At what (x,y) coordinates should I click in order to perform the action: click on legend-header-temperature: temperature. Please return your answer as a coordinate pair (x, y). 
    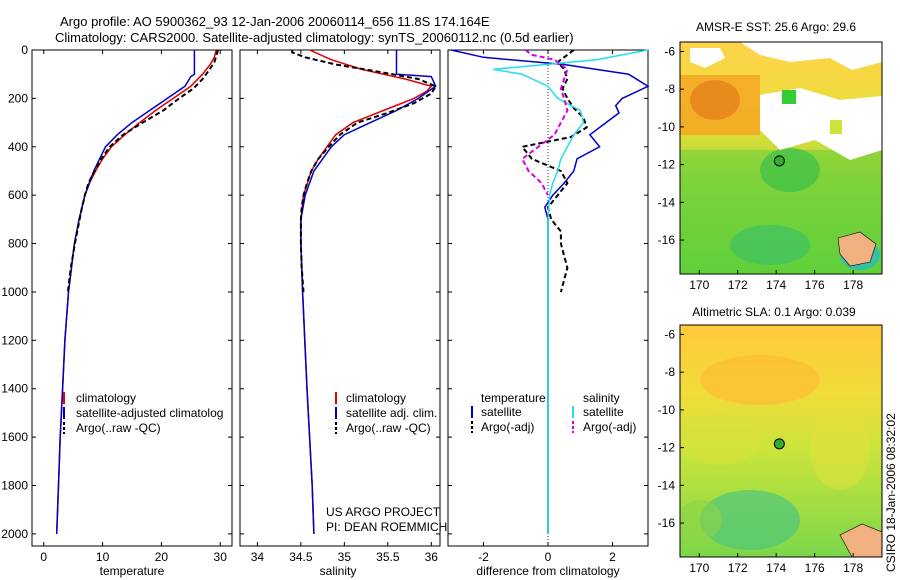
    Looking at the image, I should click on (513, 398).